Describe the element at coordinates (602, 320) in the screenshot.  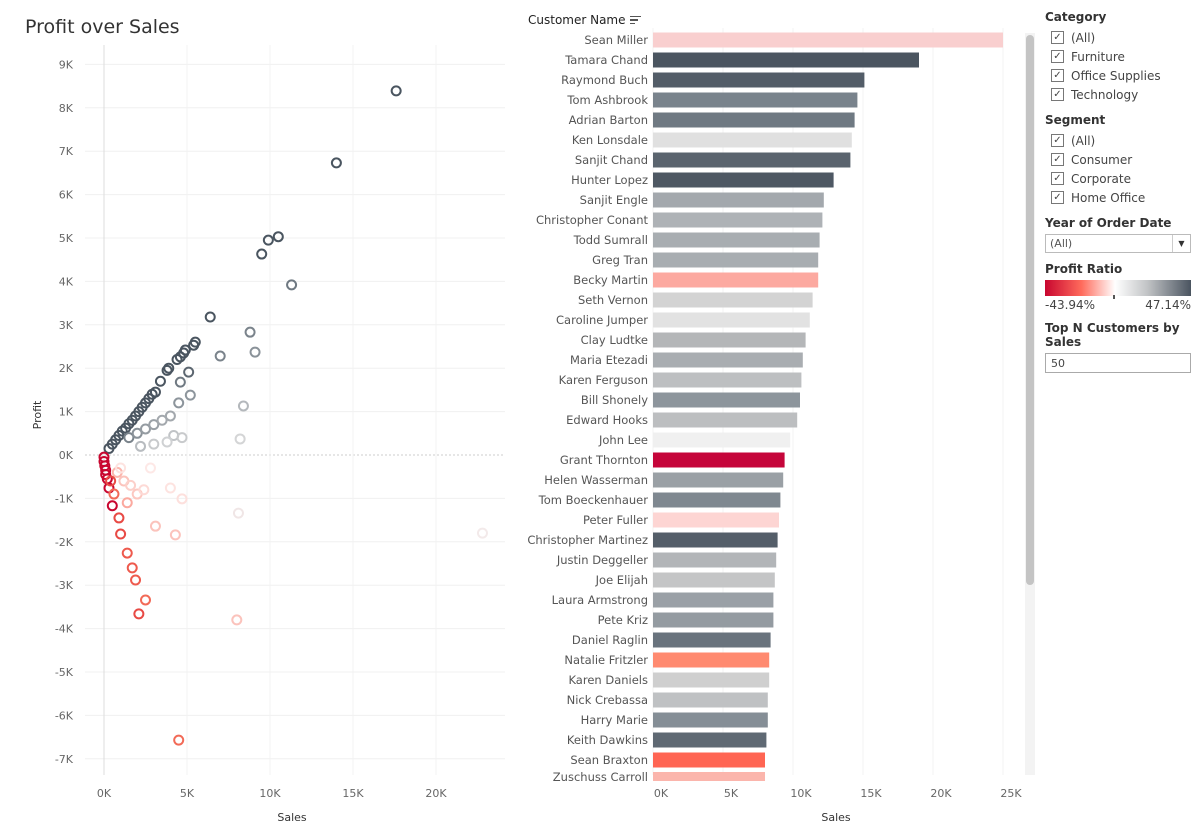
I see `customer-name-label: Caroline Jumper` at that location.